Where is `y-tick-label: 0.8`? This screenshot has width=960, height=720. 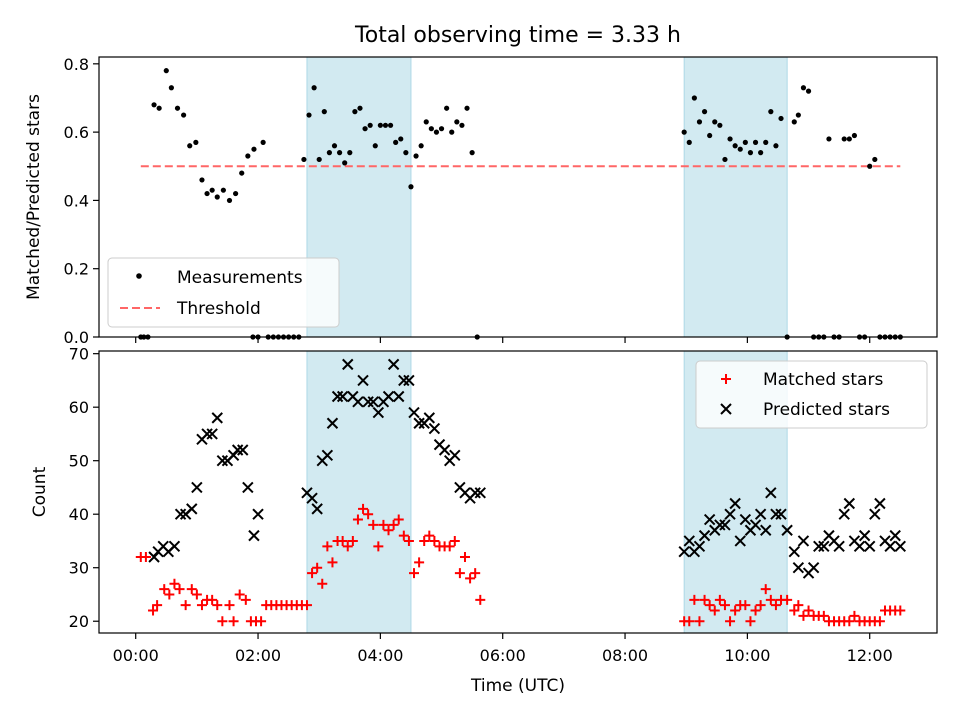
y-tick-label: 0.8 is located at coordinates (76, 64).